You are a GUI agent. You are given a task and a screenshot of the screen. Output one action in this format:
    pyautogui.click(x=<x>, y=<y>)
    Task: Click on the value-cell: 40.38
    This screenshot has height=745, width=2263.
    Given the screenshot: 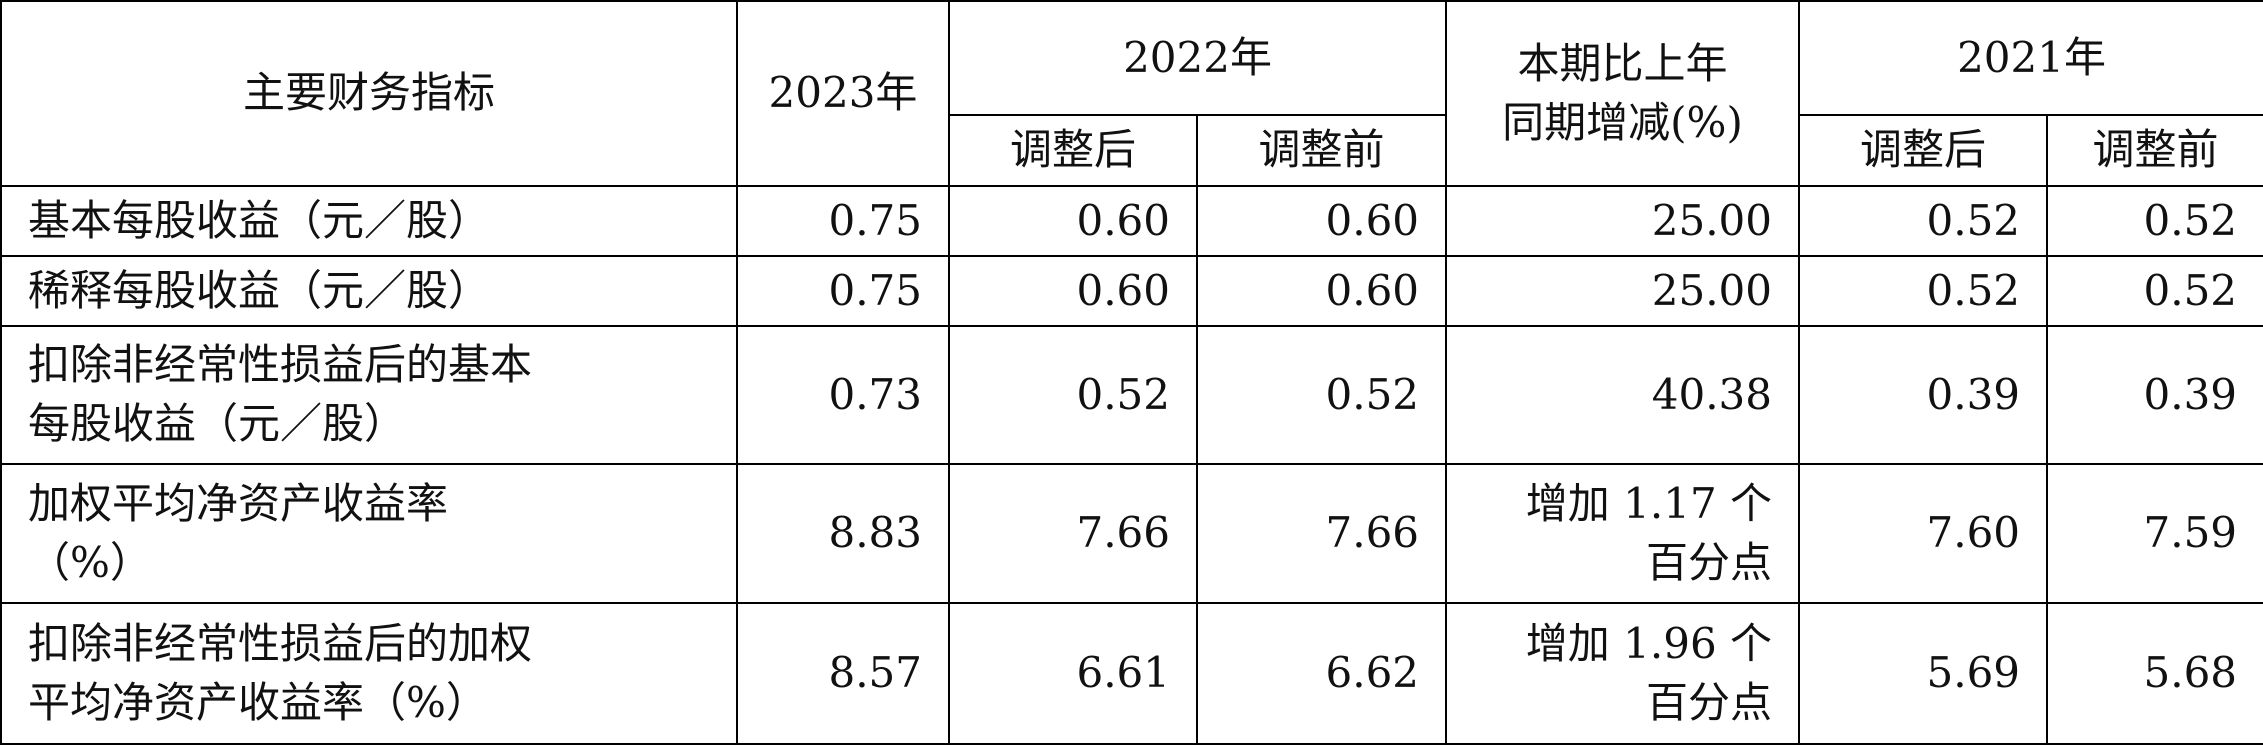 What is the action you would take?
    pyautogui.click(x=1623, y=395)
    